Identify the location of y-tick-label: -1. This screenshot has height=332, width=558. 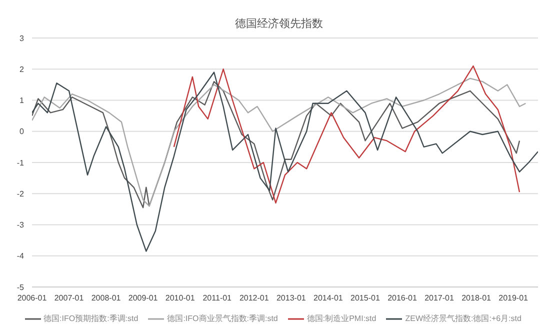
(20, 163).